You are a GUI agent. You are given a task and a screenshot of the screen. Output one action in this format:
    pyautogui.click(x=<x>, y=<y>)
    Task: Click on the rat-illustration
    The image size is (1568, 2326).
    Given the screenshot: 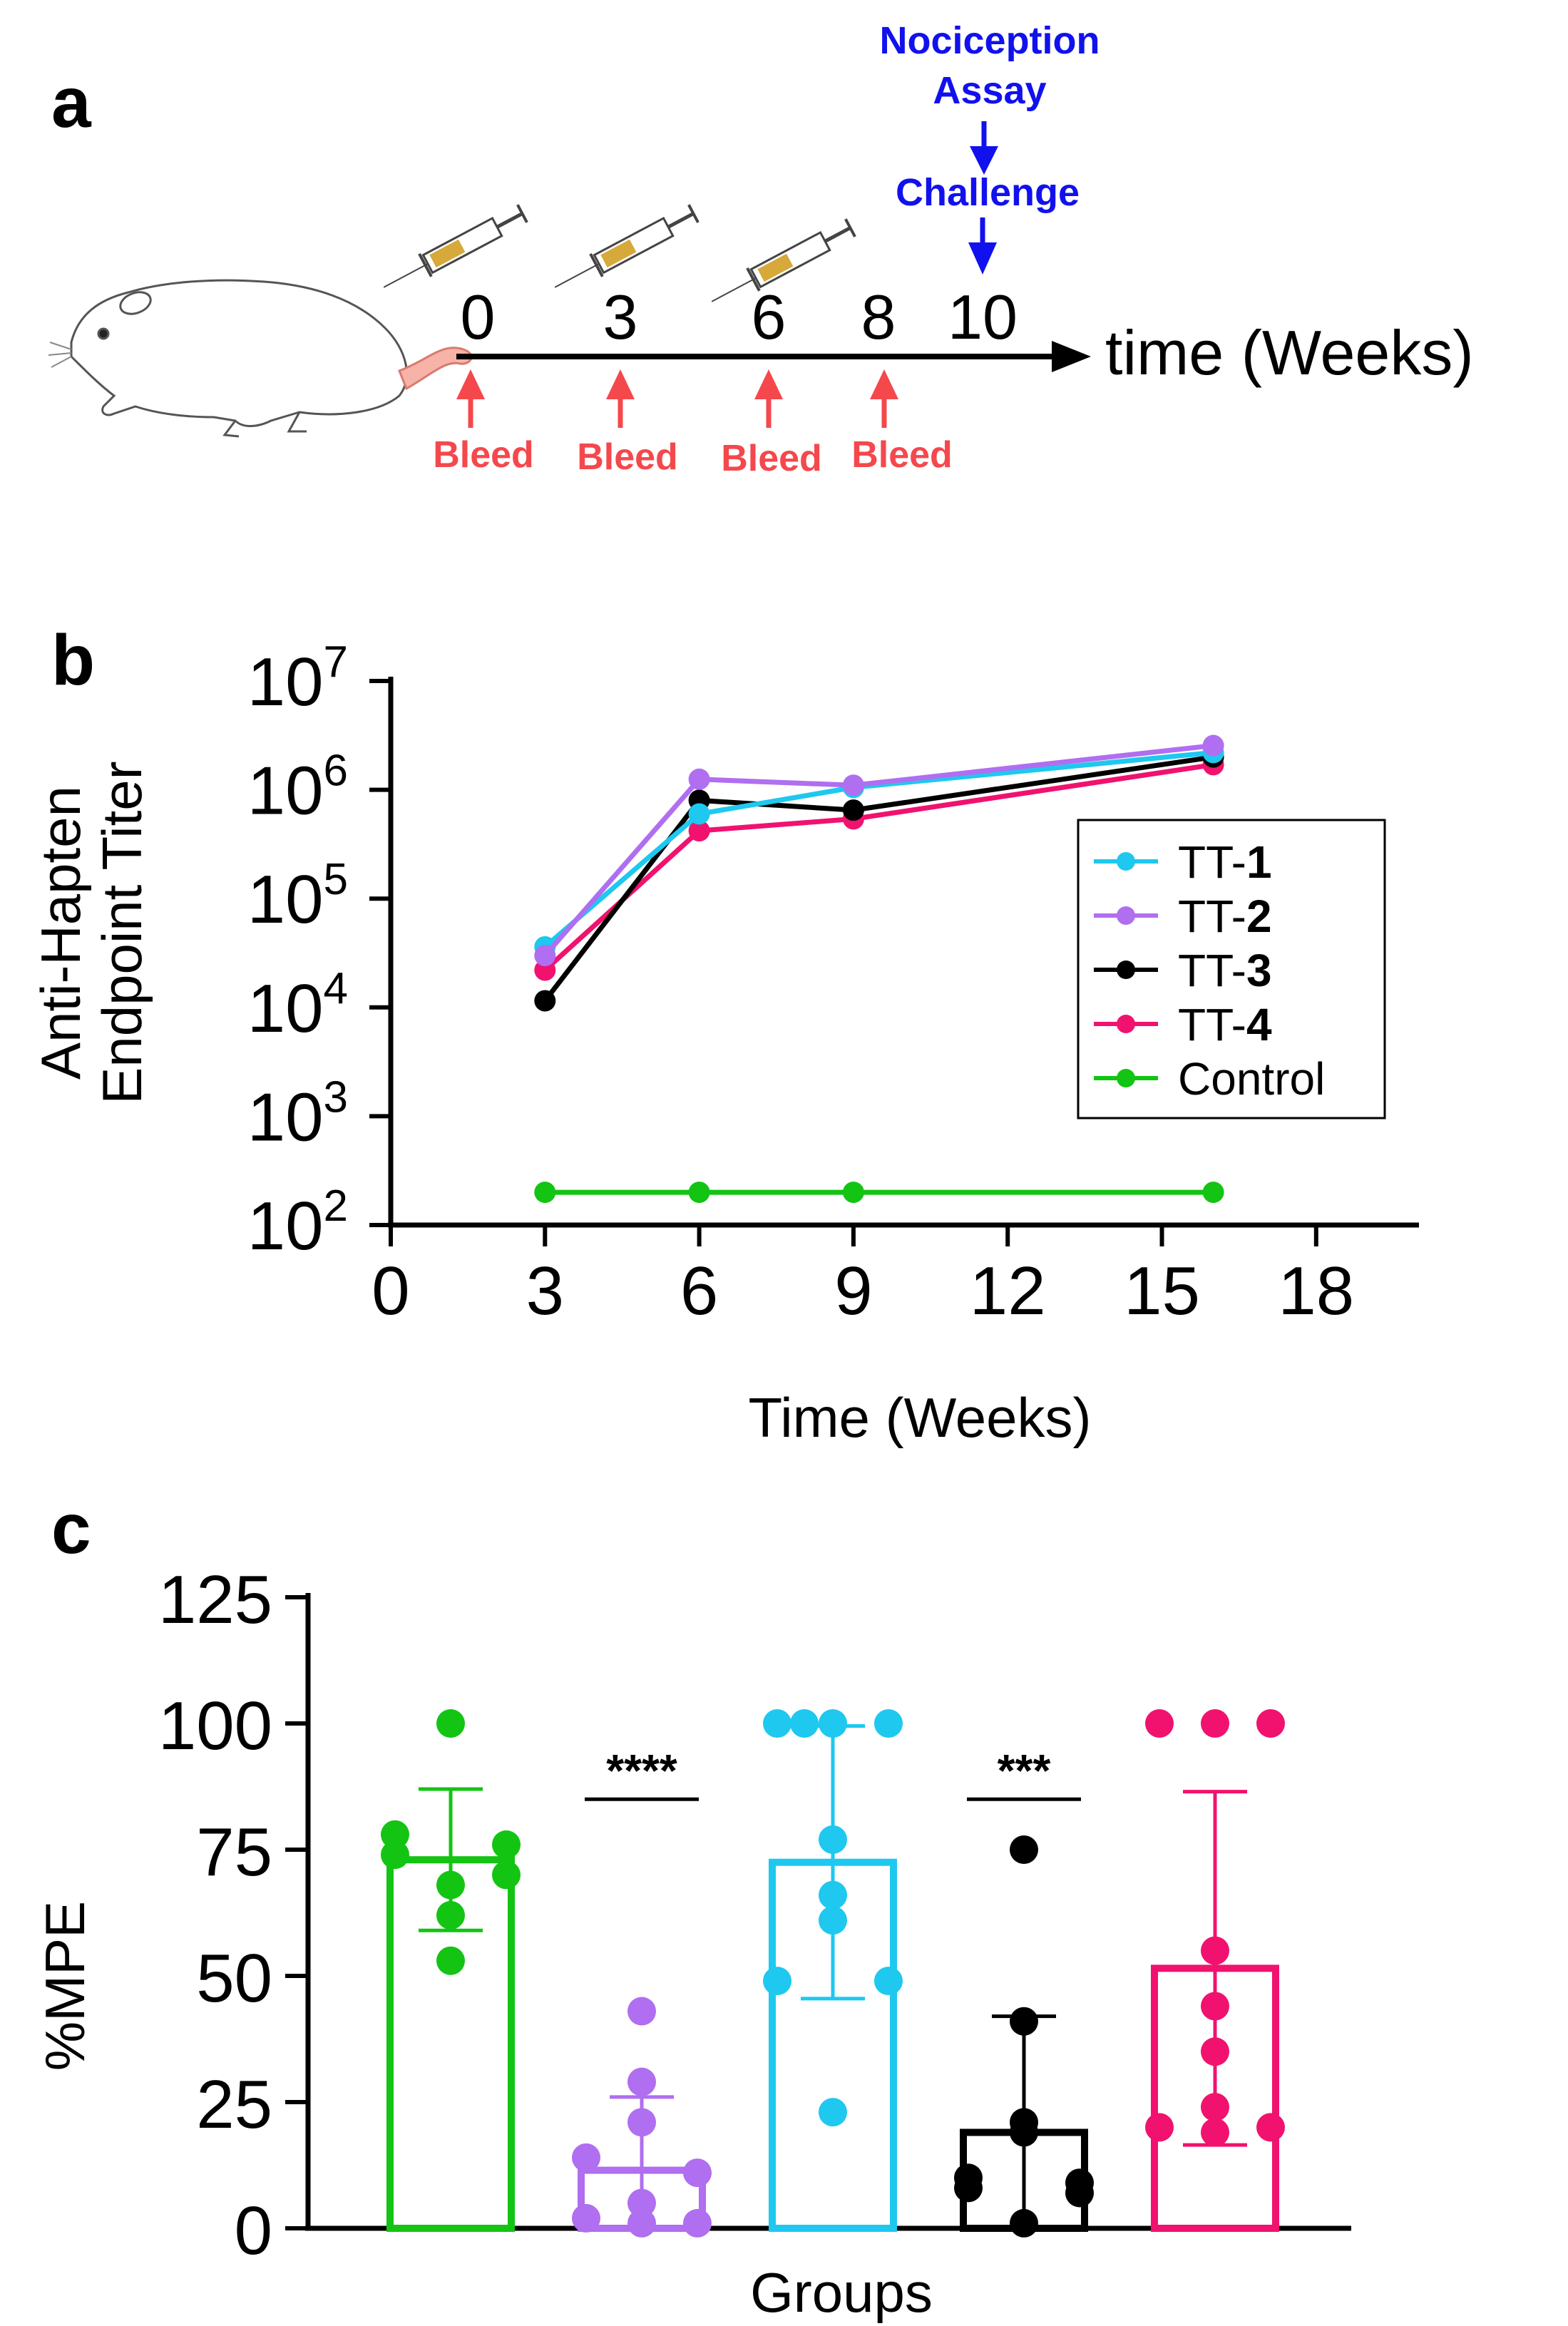 What is the action you would take?
    pyautogui.click(x=260, y=359)
    